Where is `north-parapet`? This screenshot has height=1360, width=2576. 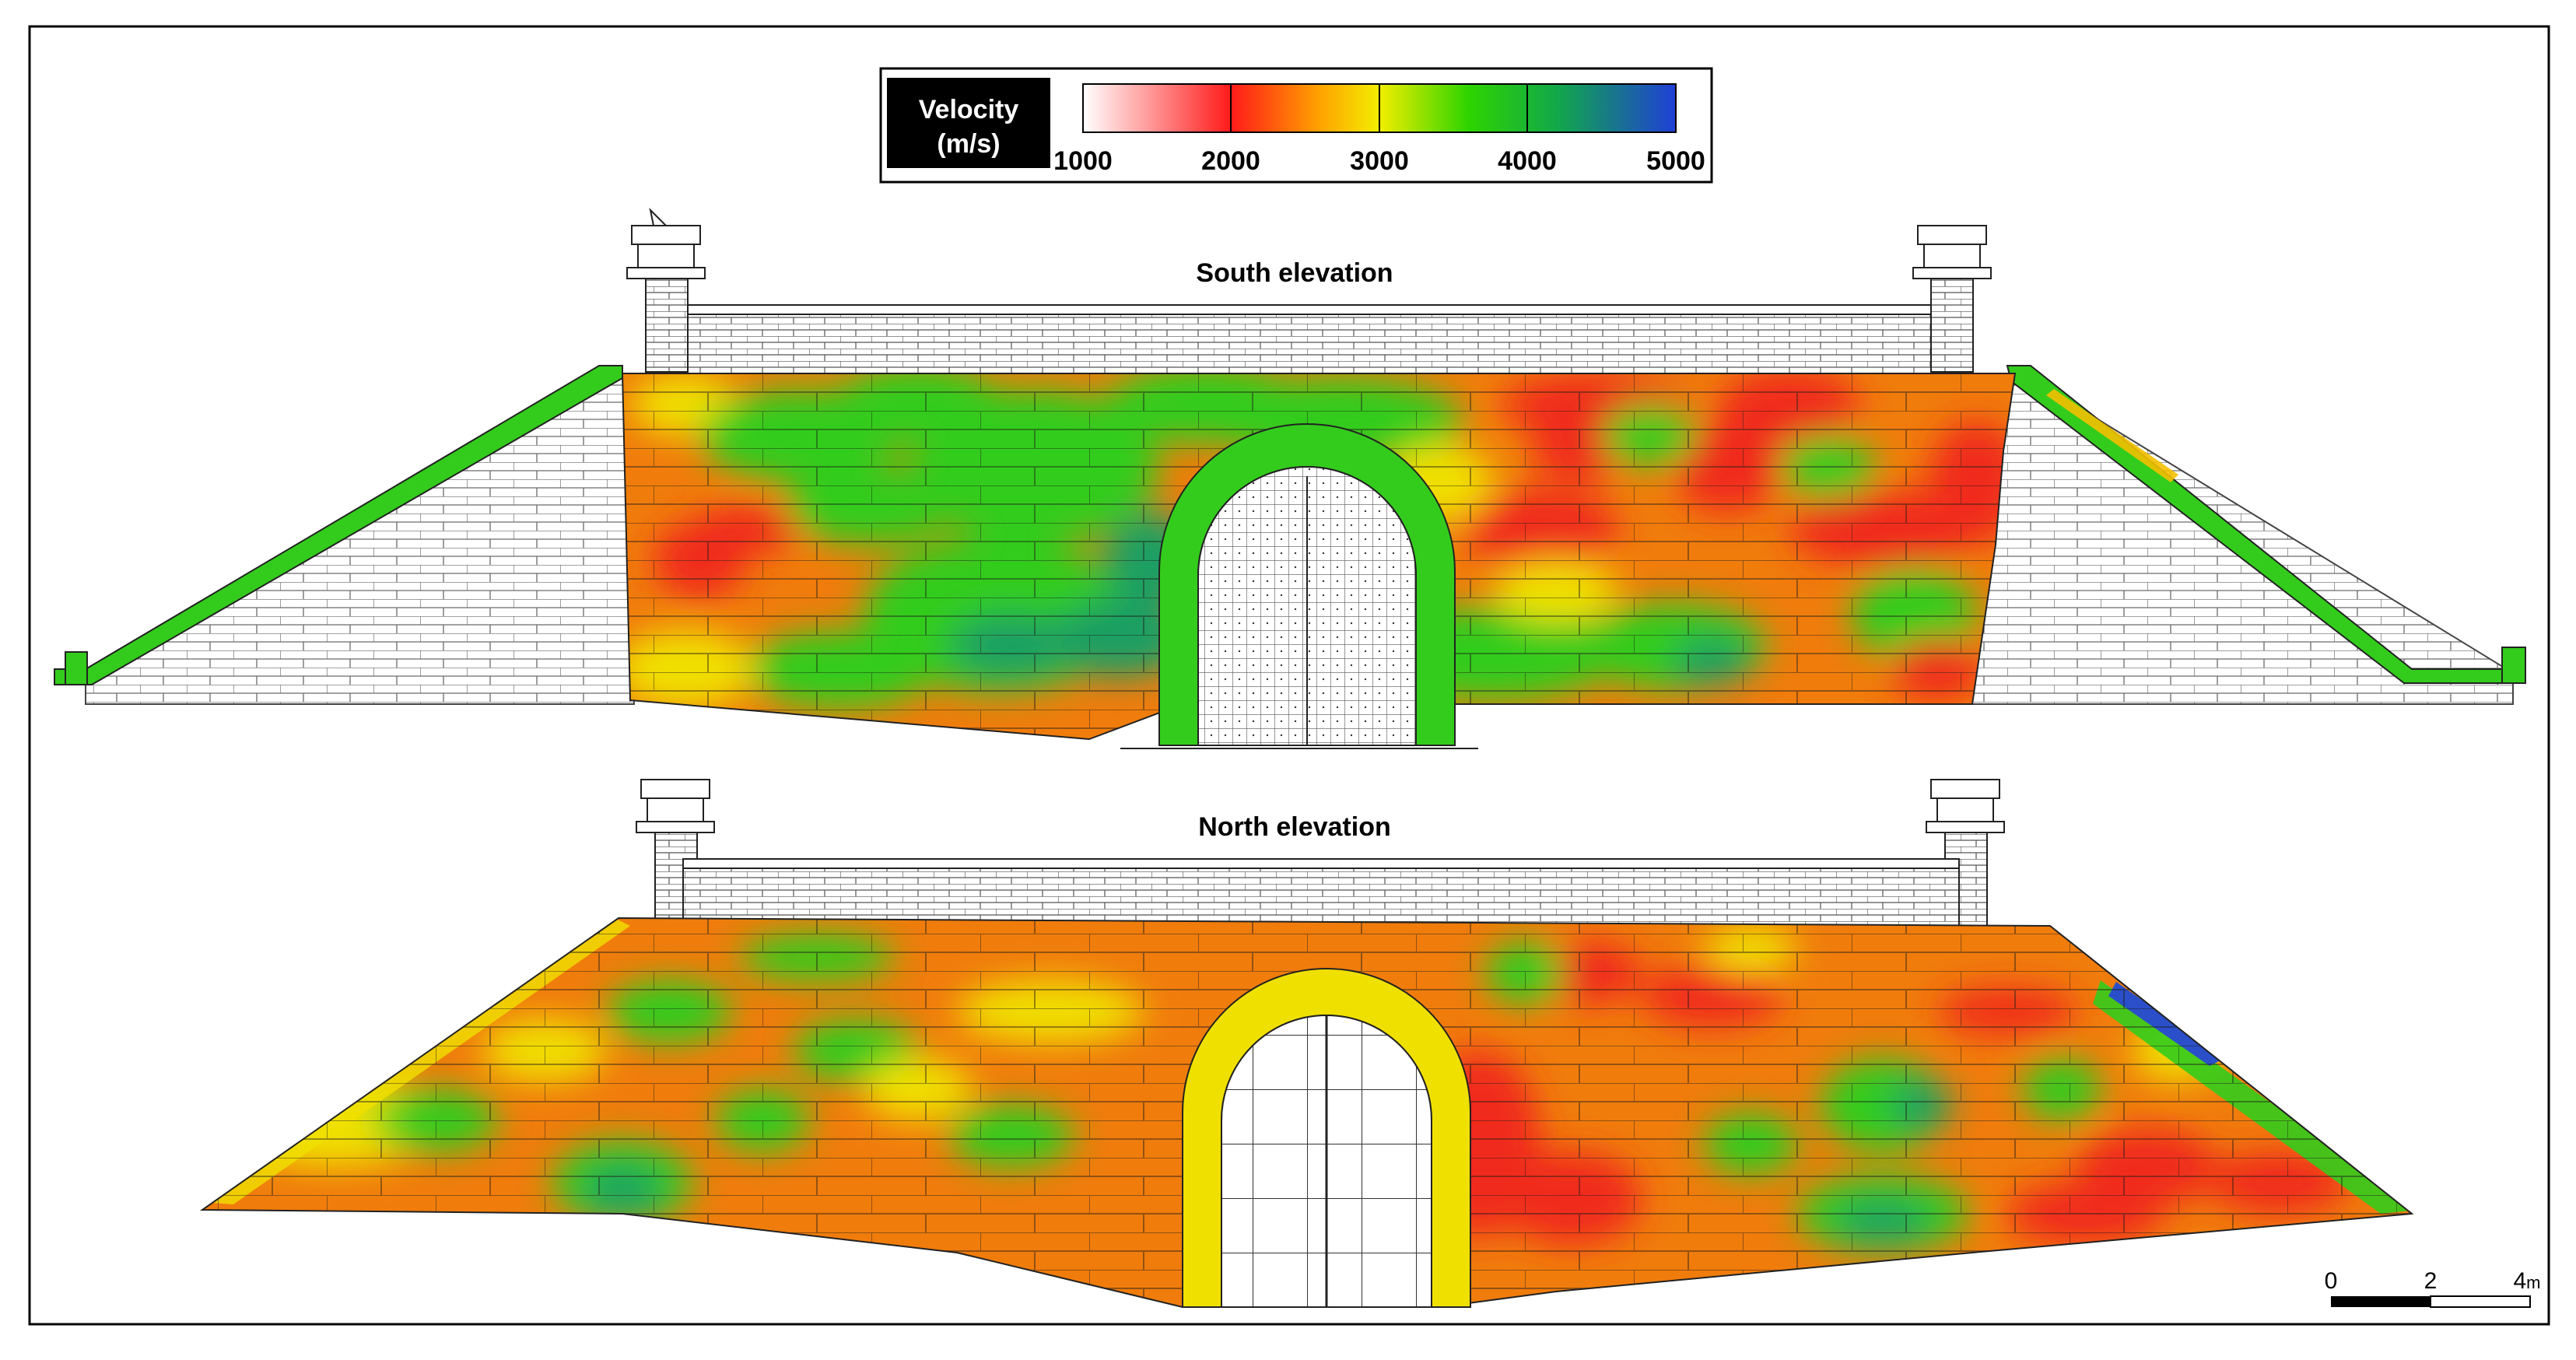
north-parapet is located at coordinates (1321, 892).